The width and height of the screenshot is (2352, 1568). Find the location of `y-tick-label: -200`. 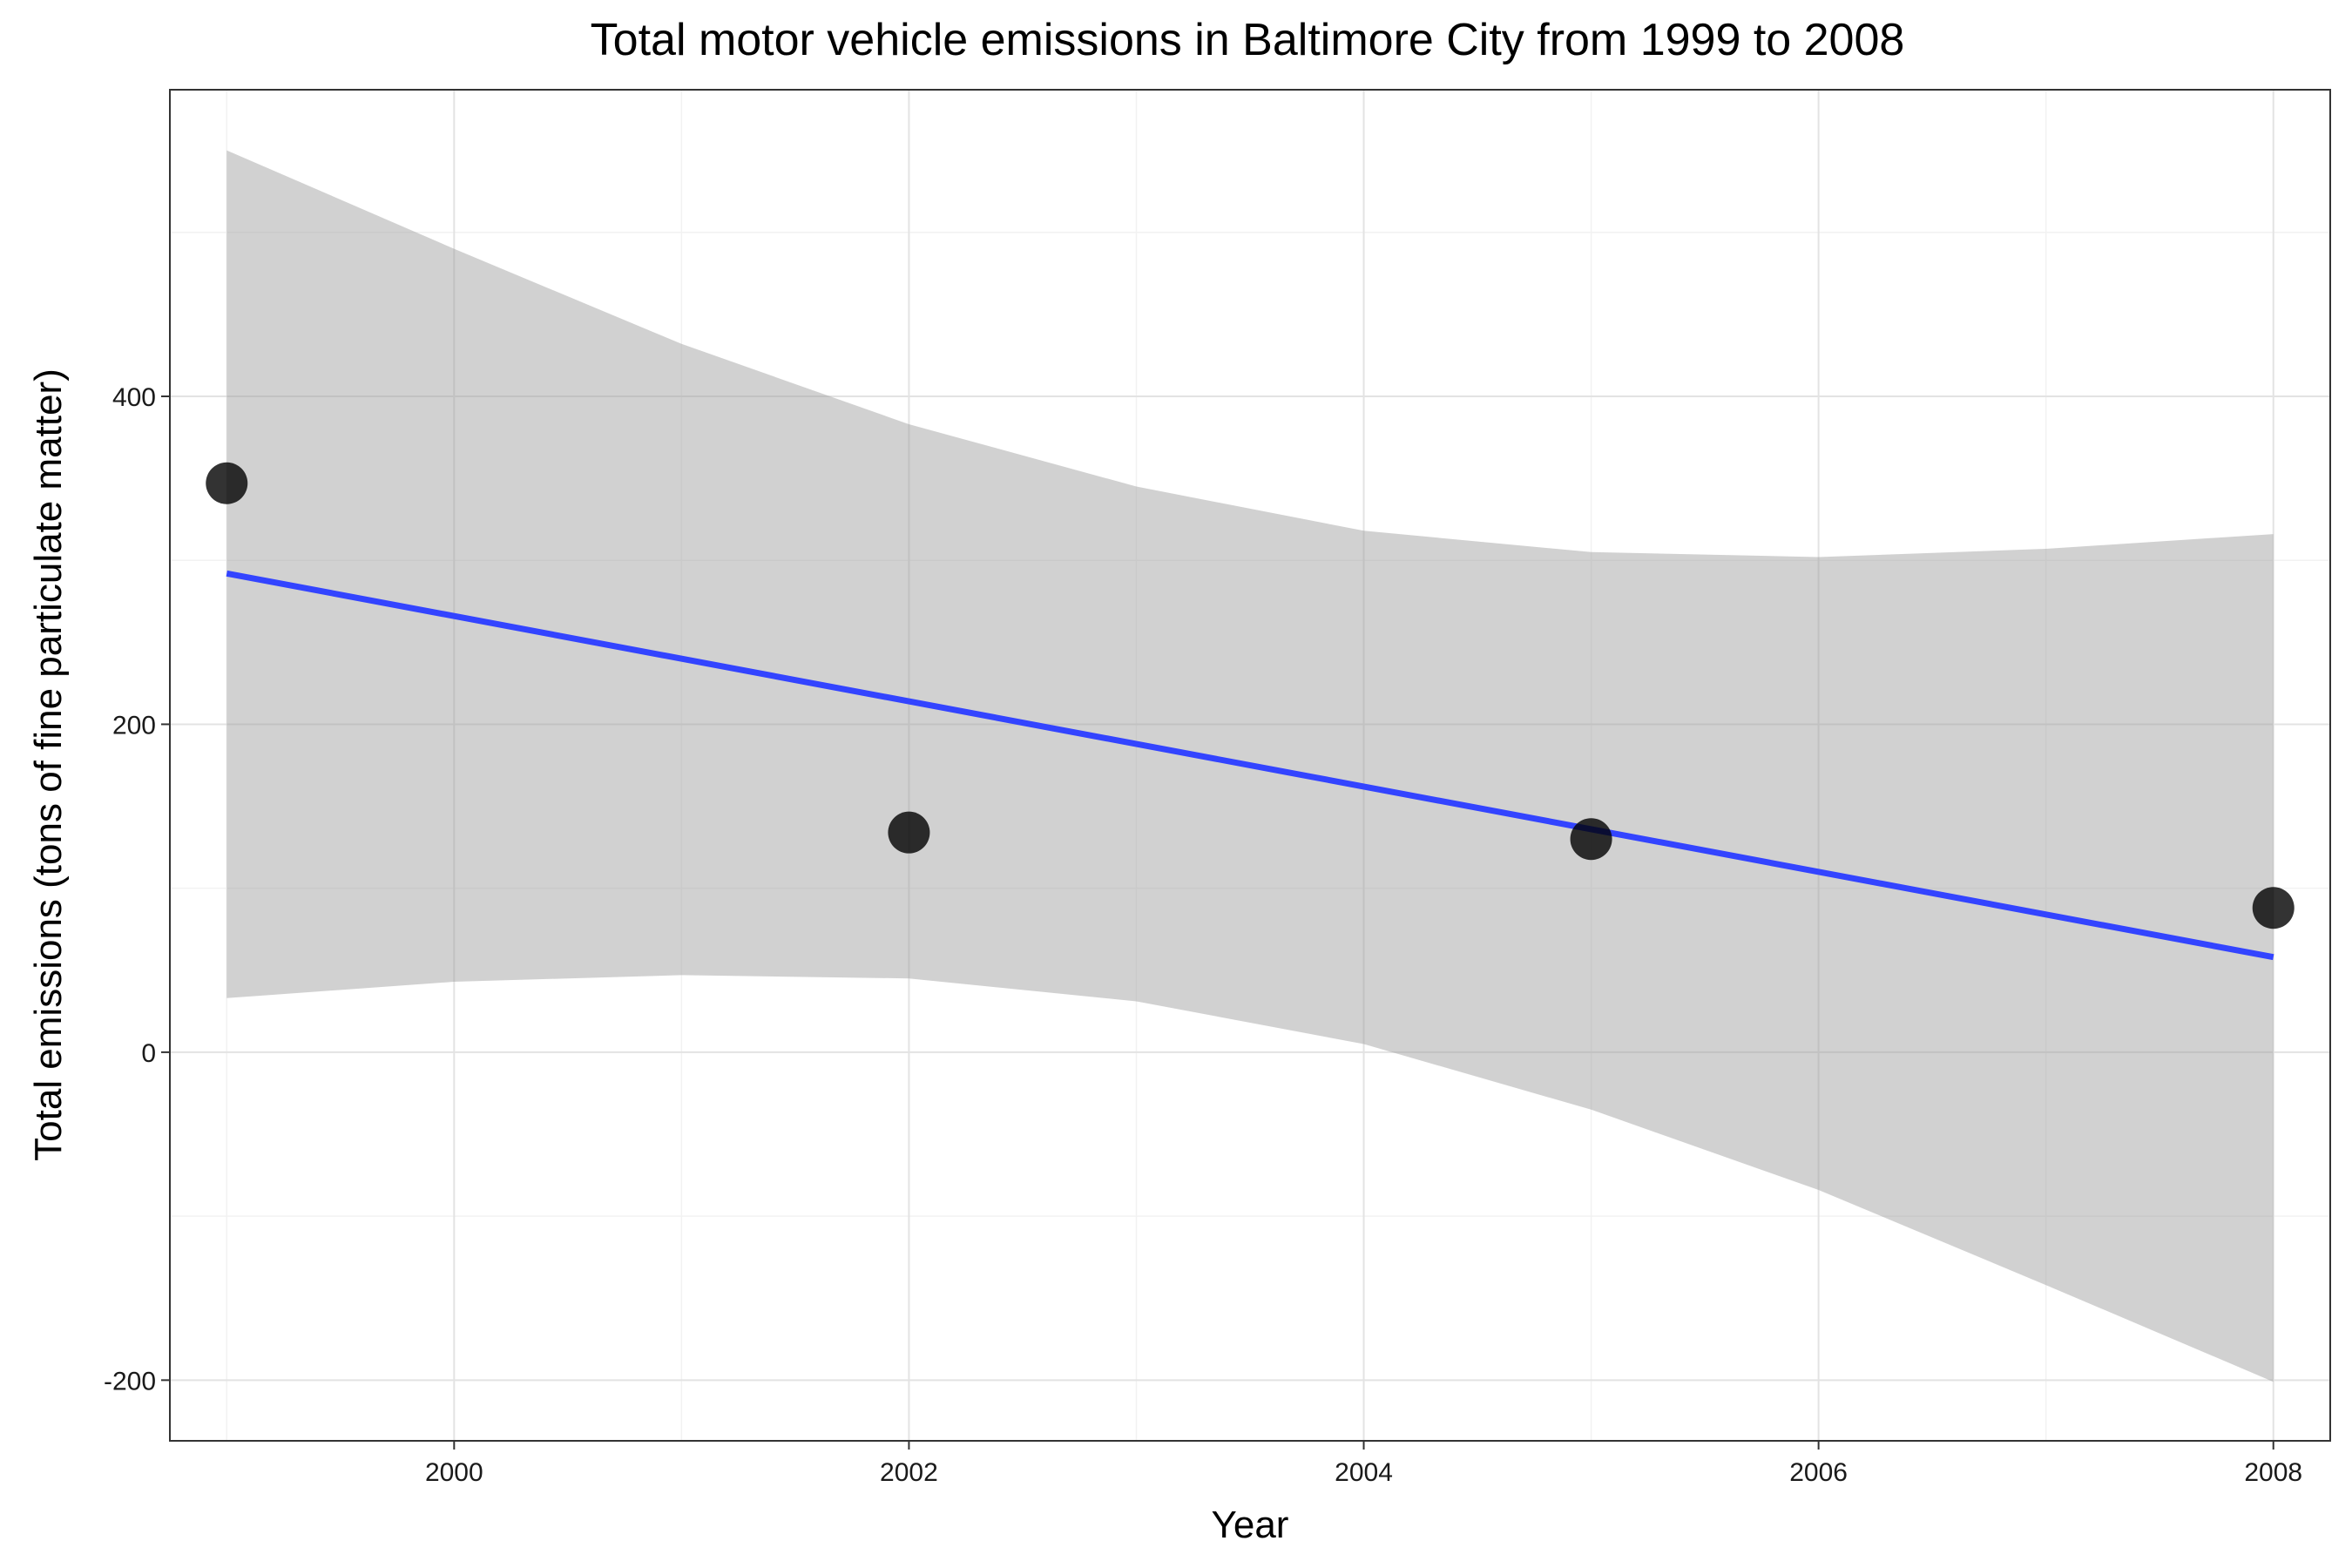

y-tick-label: -200 is located at coordinates (130, 1381).